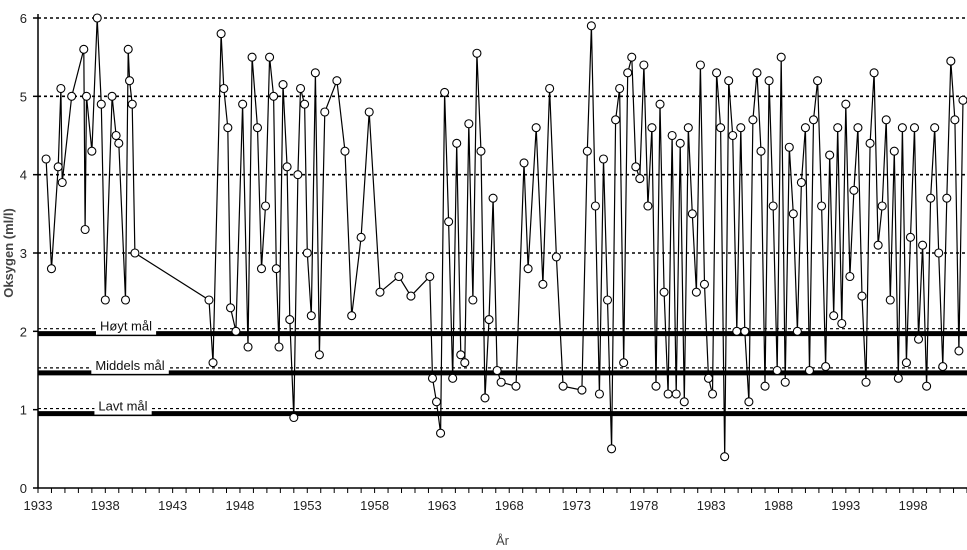 The height and width of the screenshot is (550, 967). What do you see at coordinates (129, 365) in the screenshot?
I see `reference-line-label: Middels mål` at bounding box center [129, 365].